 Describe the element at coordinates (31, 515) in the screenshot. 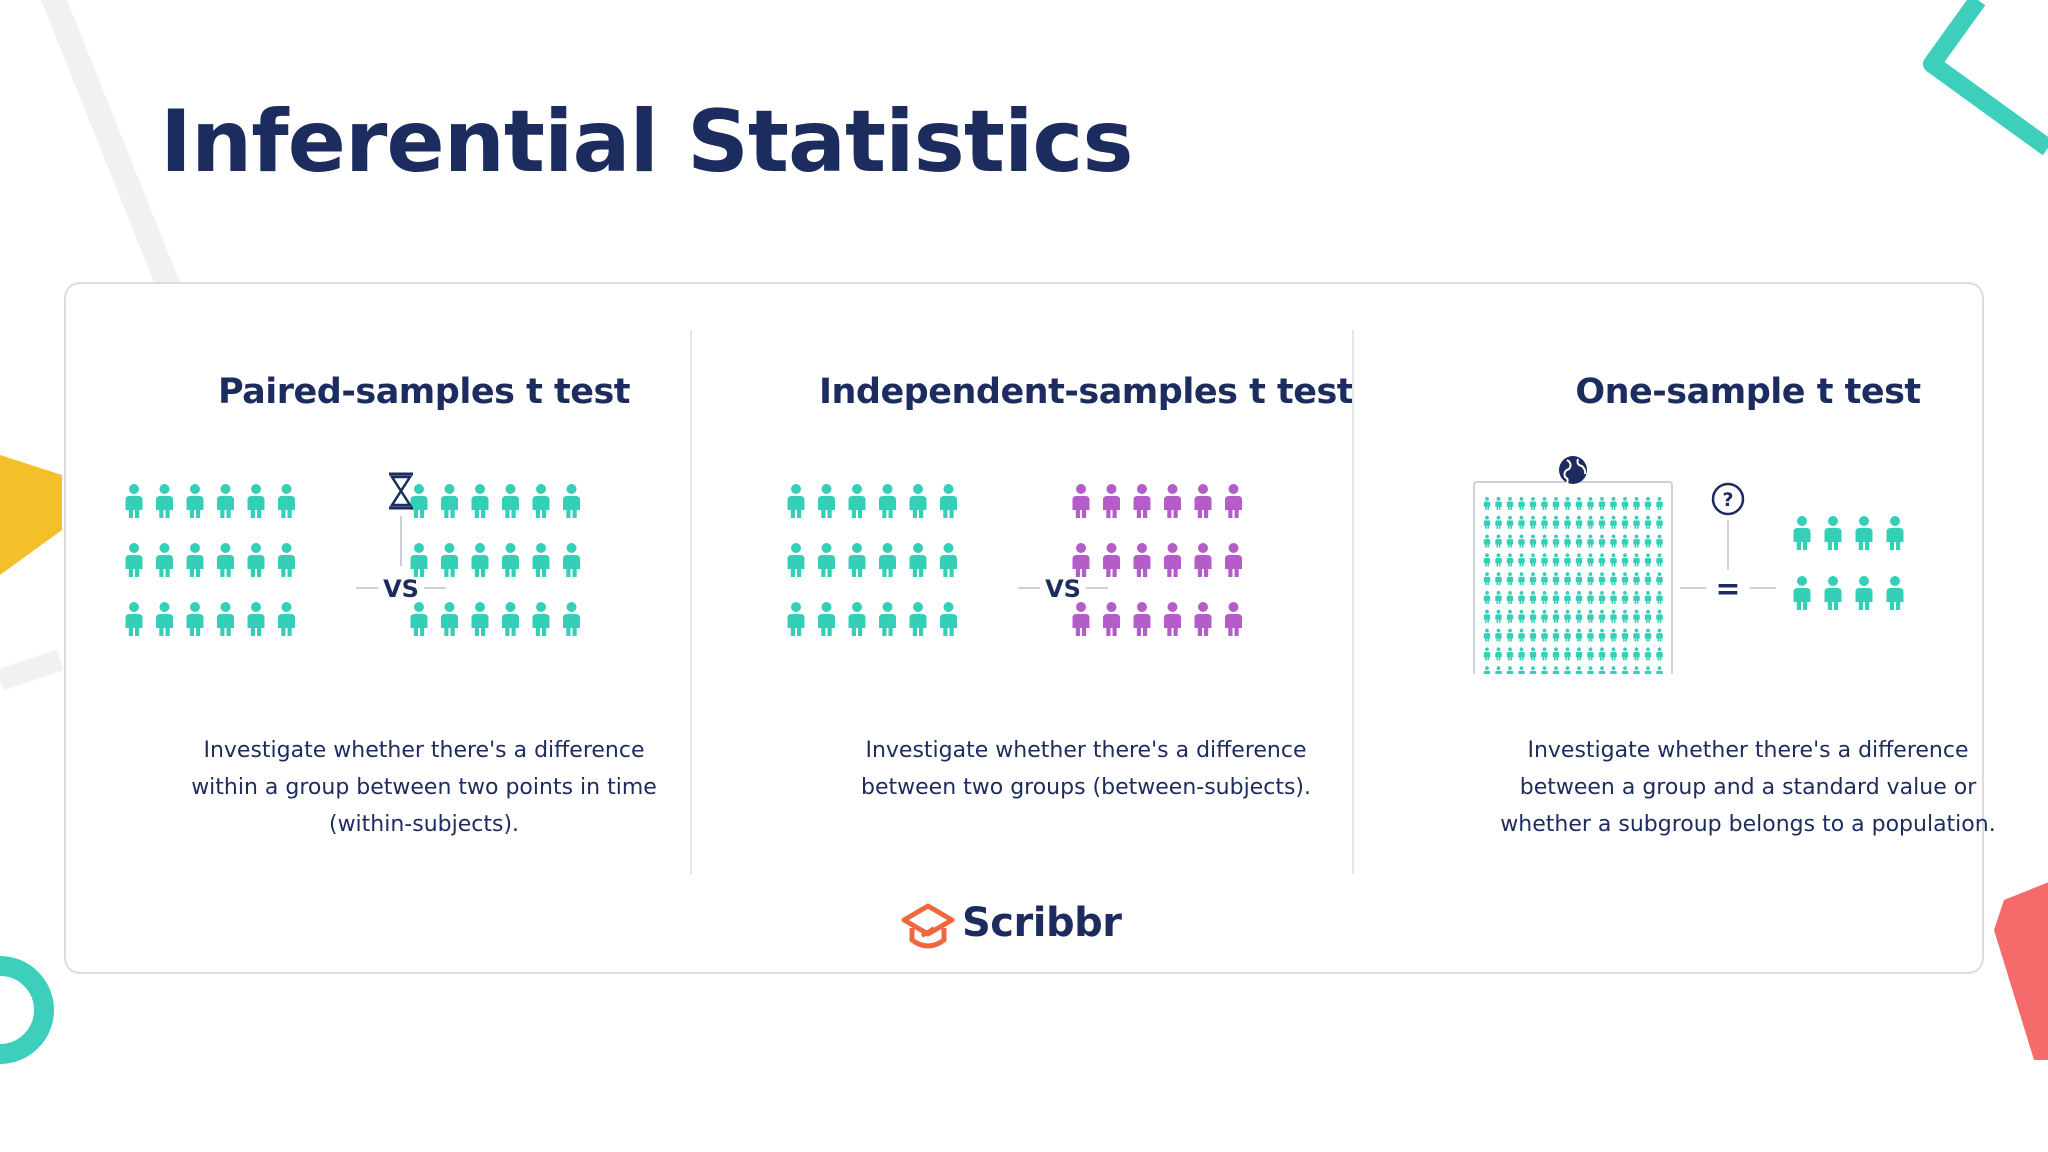

I see `decorative-yellow-triangle` at that location.